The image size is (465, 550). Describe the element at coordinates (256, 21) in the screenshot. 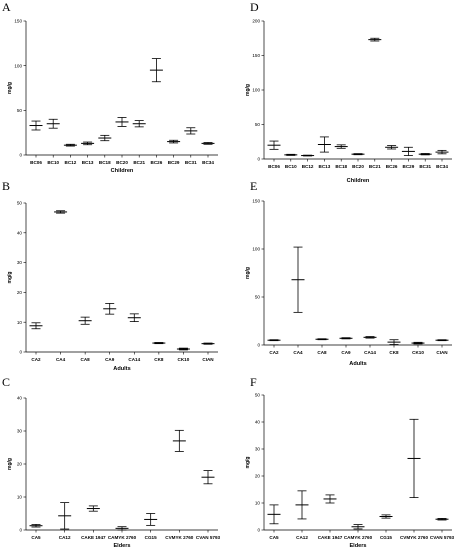

I see `y-tick-label: 200` at that location.